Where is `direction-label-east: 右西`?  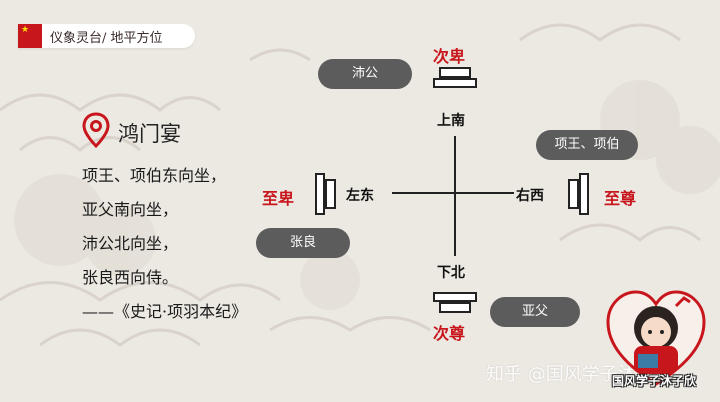
direction-label-east: 右西 is located at coordinates (530, 196).